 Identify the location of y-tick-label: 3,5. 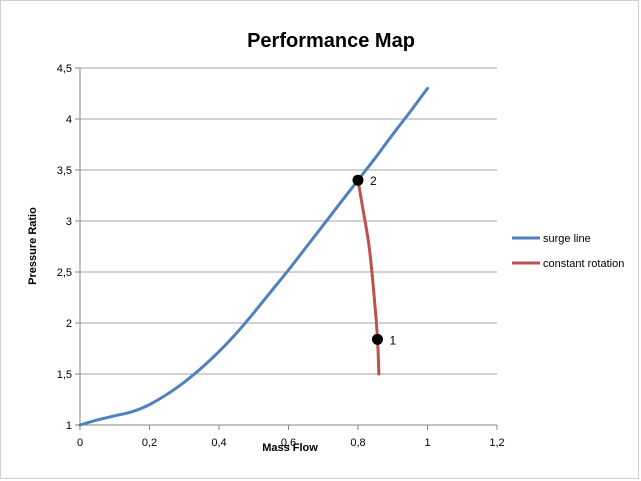
(64, 171).